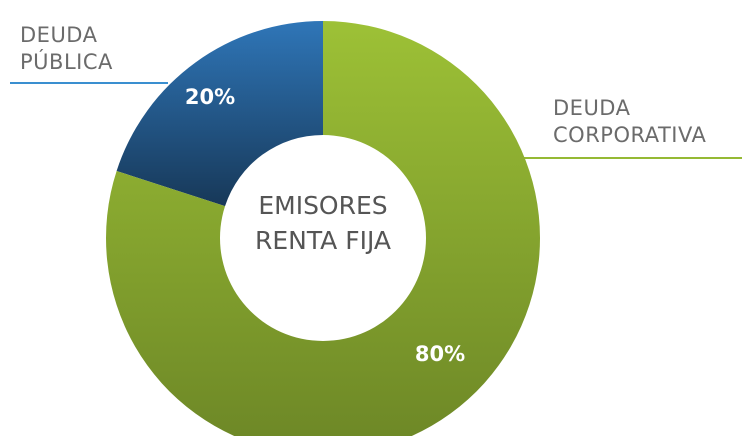 This screenshot has width=753, height=436. Describe the element at coordinates (630, 121) in the screenshot. I see `legend-label: DEUDA CORPORATIVA` at that location.